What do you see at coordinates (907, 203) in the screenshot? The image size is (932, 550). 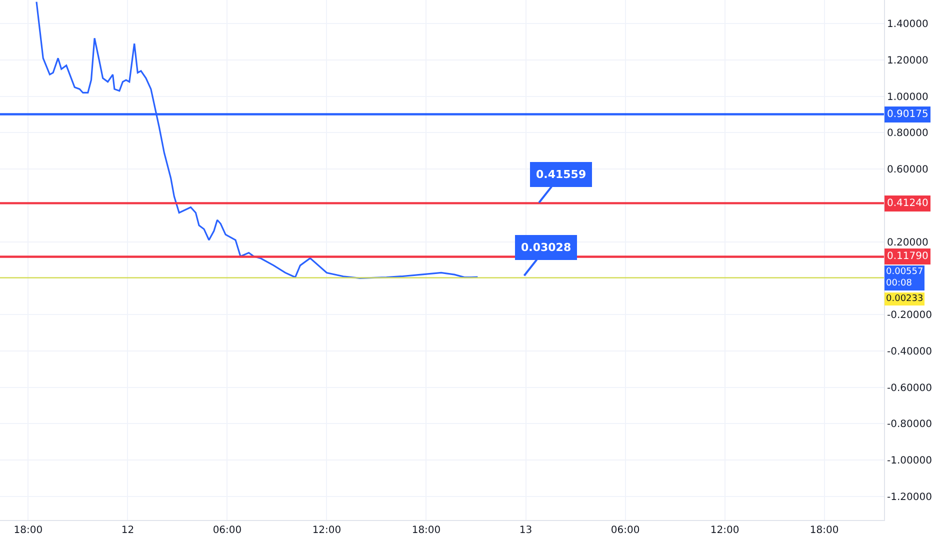 I see `ref-line-label: 0.41240` at bounding box center [907, 203].